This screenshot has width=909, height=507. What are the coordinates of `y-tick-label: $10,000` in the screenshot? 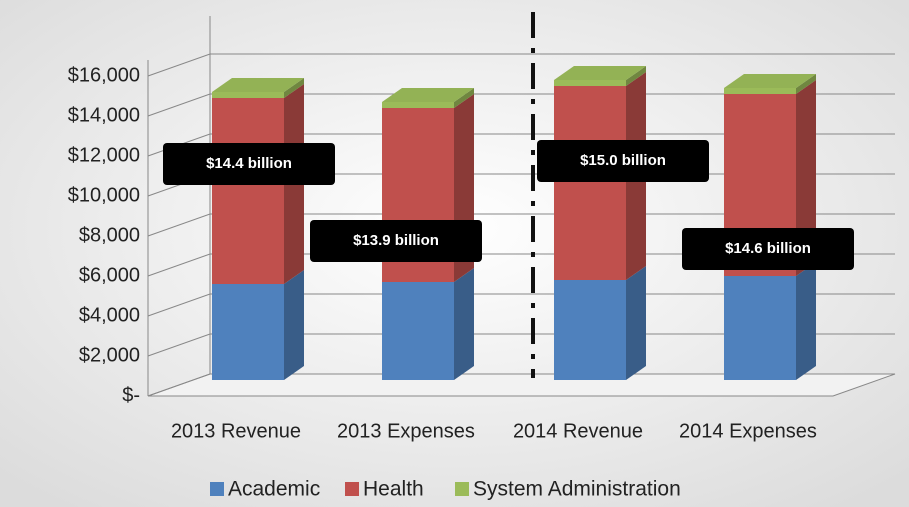 It's located at (104, 195).